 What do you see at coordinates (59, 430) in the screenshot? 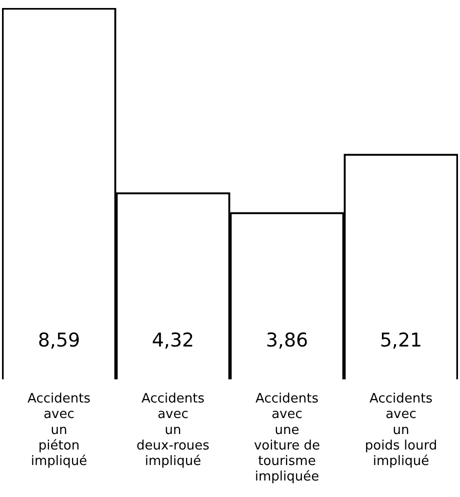
I see `x-tick-label: Accidents avec un piéton impliqué` at bounding box center [59, 430].